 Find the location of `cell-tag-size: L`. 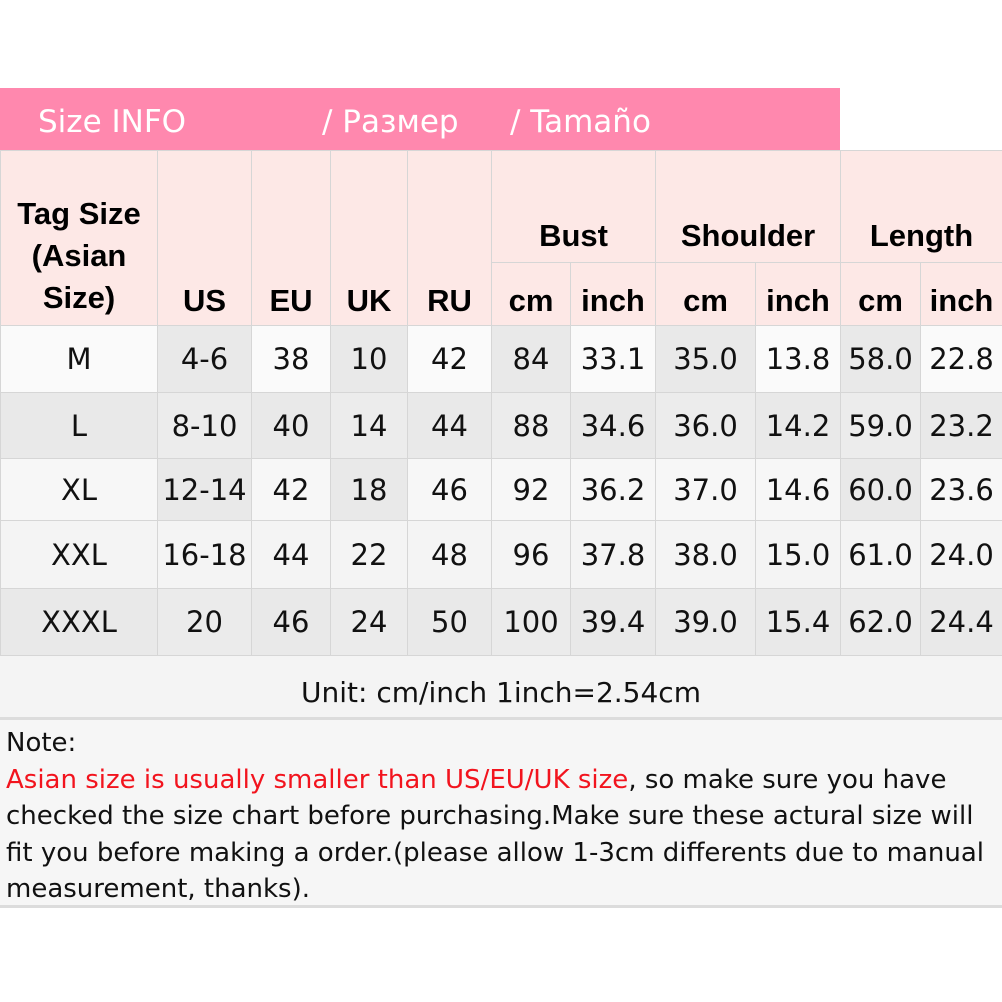

cell-tag-size: L is located at coordinates (79, 425).